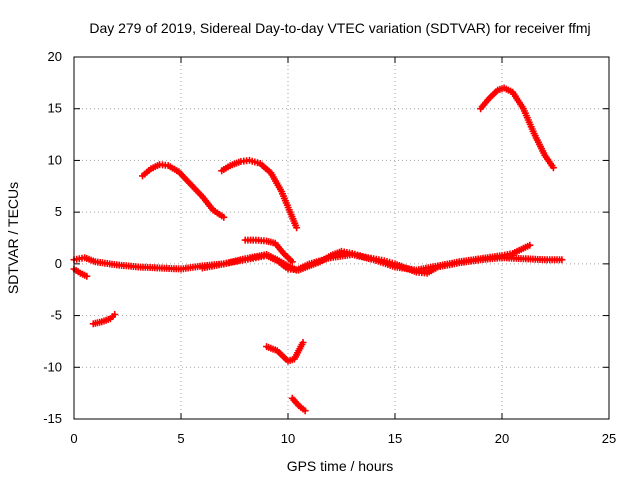 This screenshot has height=480, width=640. I want to click on y-tick-label: 0, so click(58, 263).